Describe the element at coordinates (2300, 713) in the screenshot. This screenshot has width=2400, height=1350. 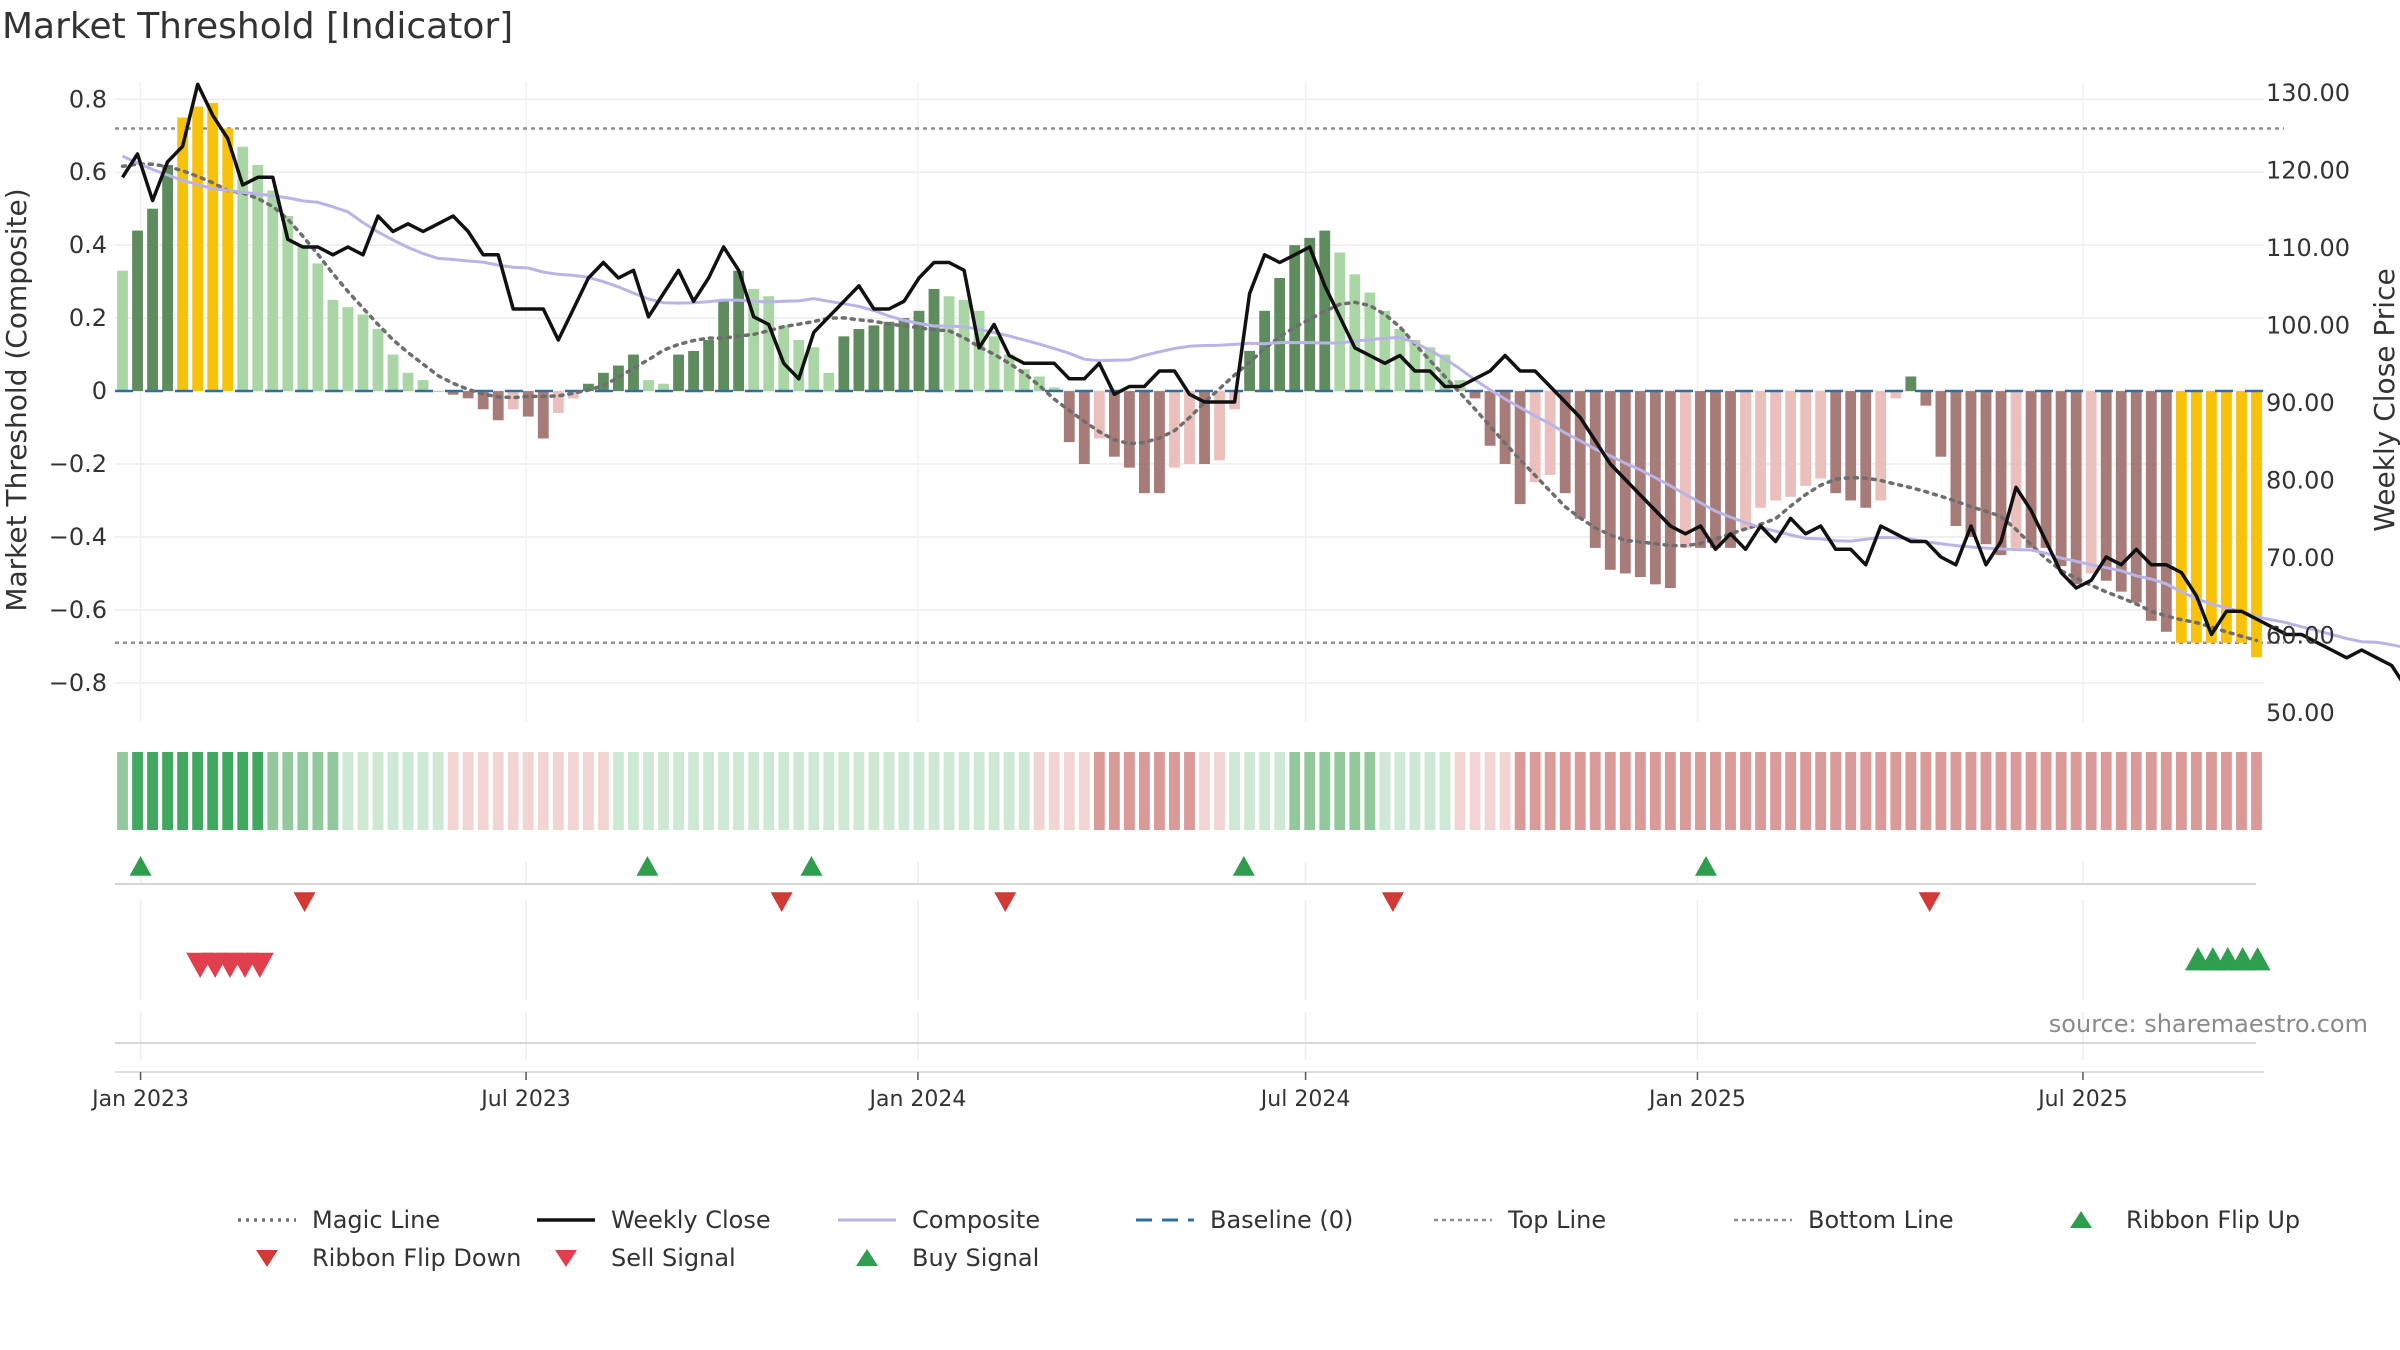
I see `right-tick-label: 50.00` at that location.